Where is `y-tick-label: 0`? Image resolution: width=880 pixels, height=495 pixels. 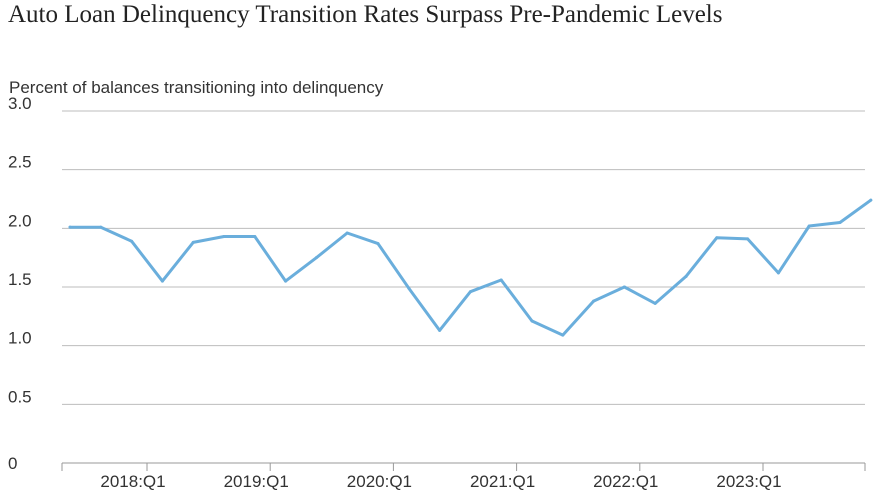
y-tick-label: 0 is located at coordinates (12, 463).